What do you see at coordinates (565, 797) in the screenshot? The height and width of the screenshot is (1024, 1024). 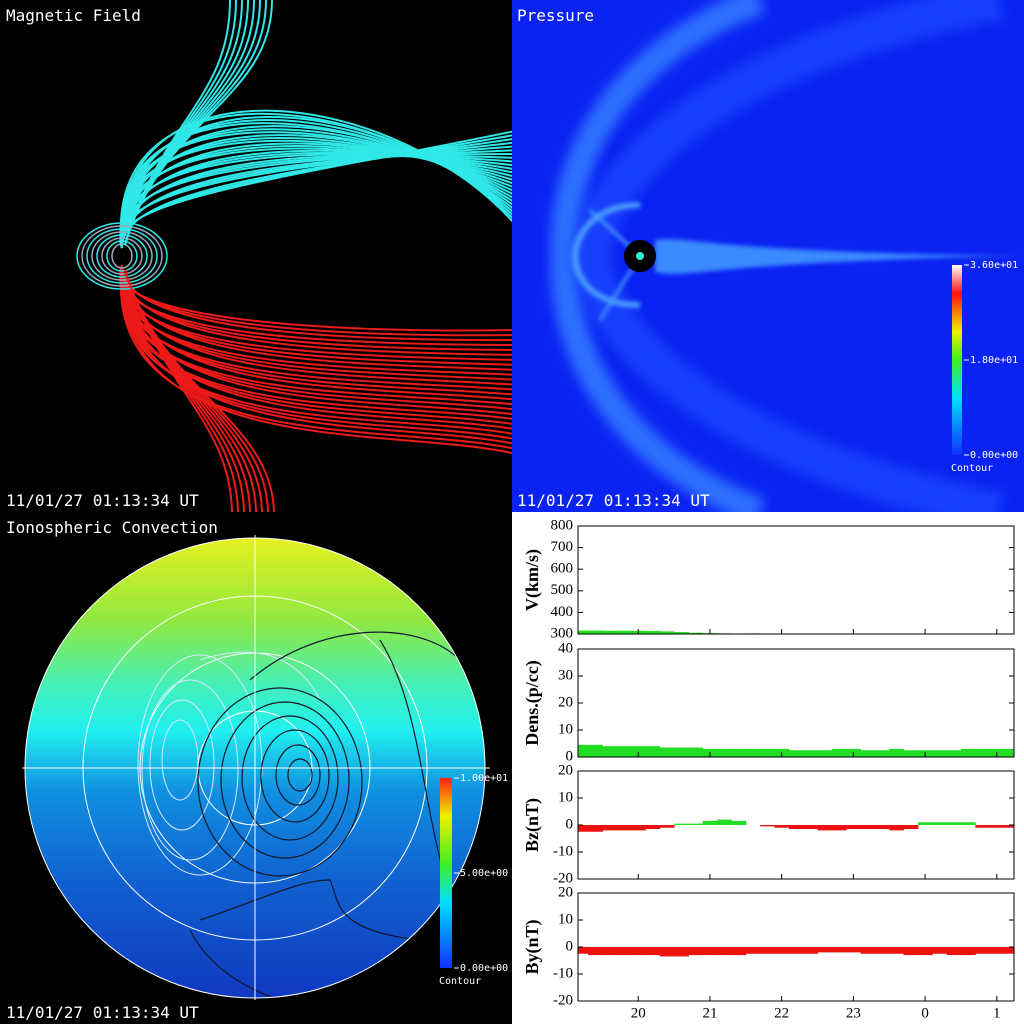 I see `y-tick-label: 10` at bounding box center [565, 797].